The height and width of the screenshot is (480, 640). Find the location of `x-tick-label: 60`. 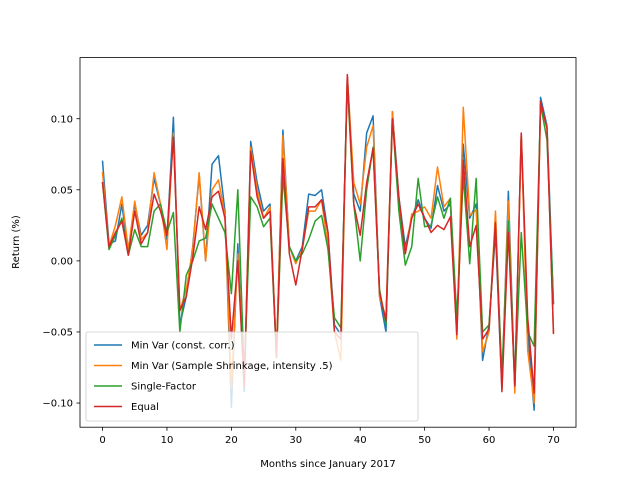

x-tick-label: 60 is located at coordinates (489, 440).